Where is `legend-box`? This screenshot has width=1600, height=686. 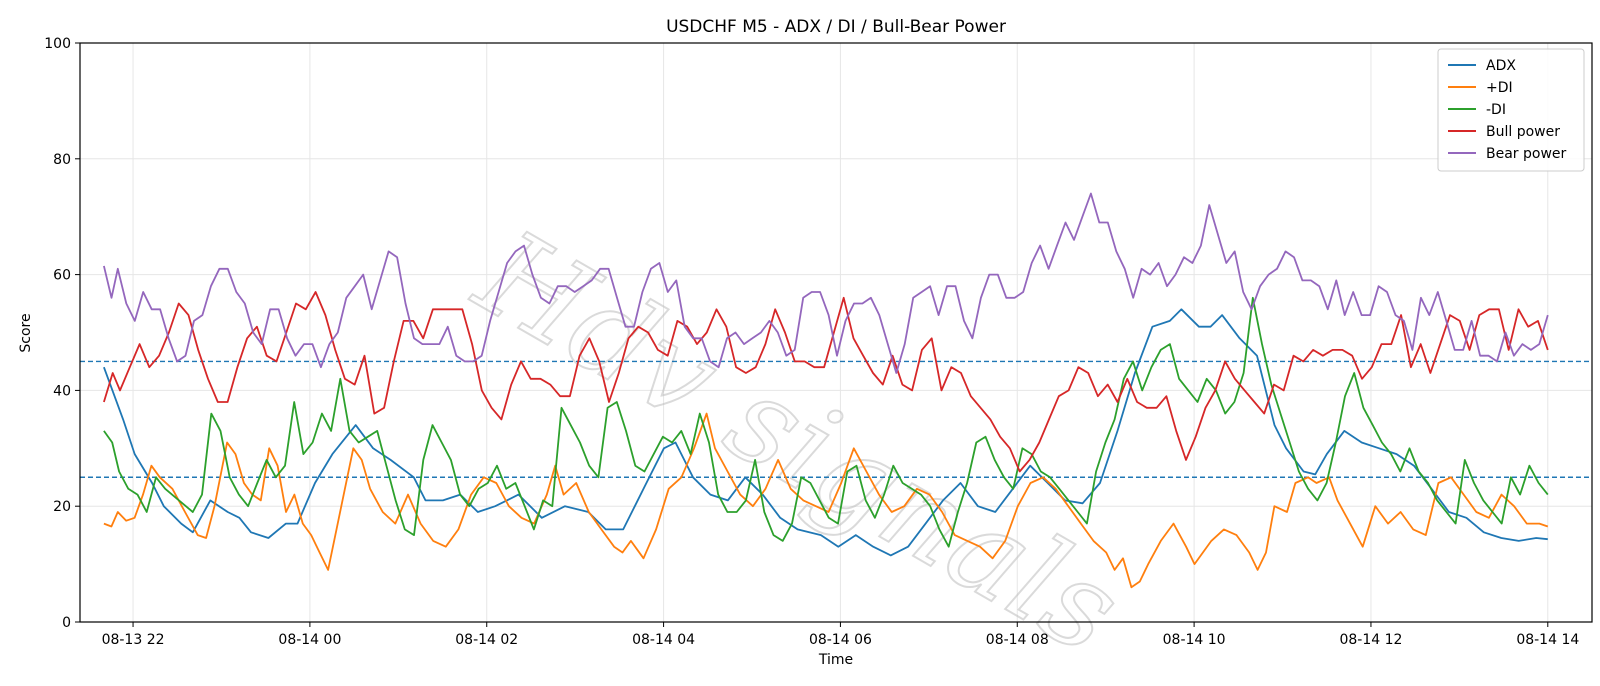 legend-box is located at coordinates (1511, 110).